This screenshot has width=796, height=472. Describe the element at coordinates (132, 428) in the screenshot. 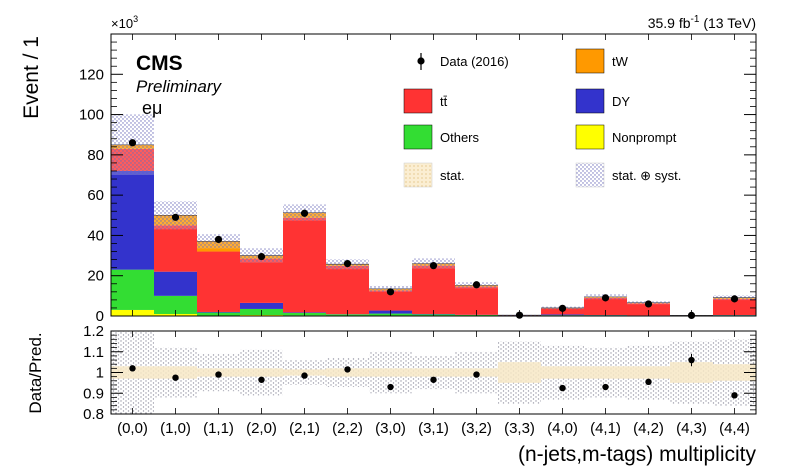

I see `x-tick-label: (0,0)` at that location.